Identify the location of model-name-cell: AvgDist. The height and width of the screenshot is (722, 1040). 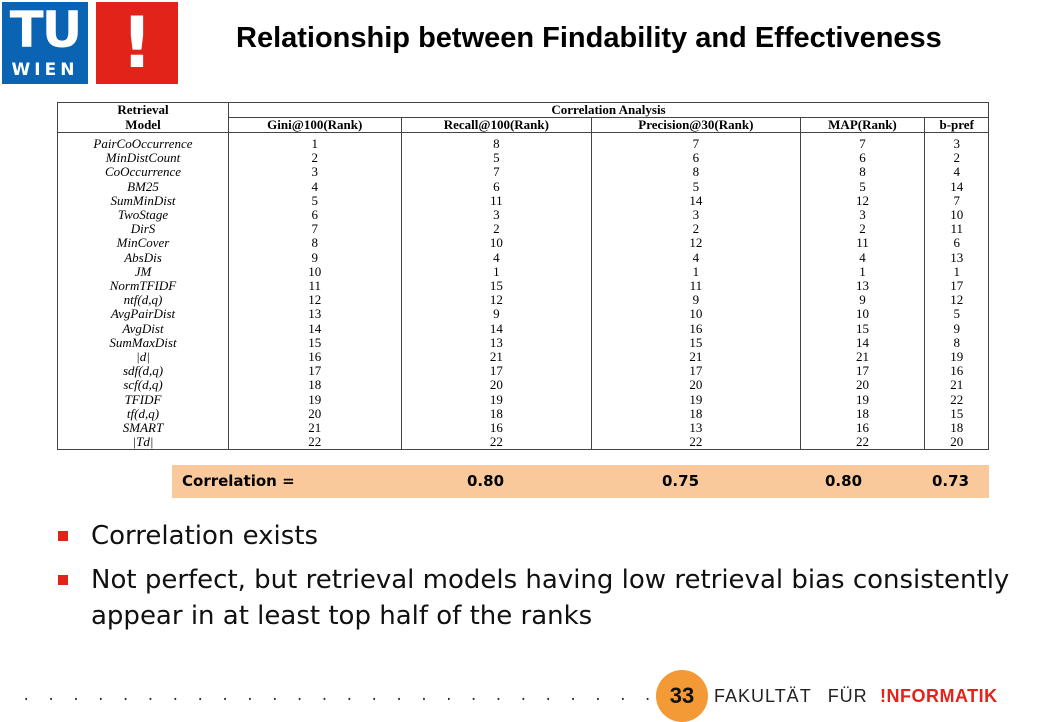
(143, 328).